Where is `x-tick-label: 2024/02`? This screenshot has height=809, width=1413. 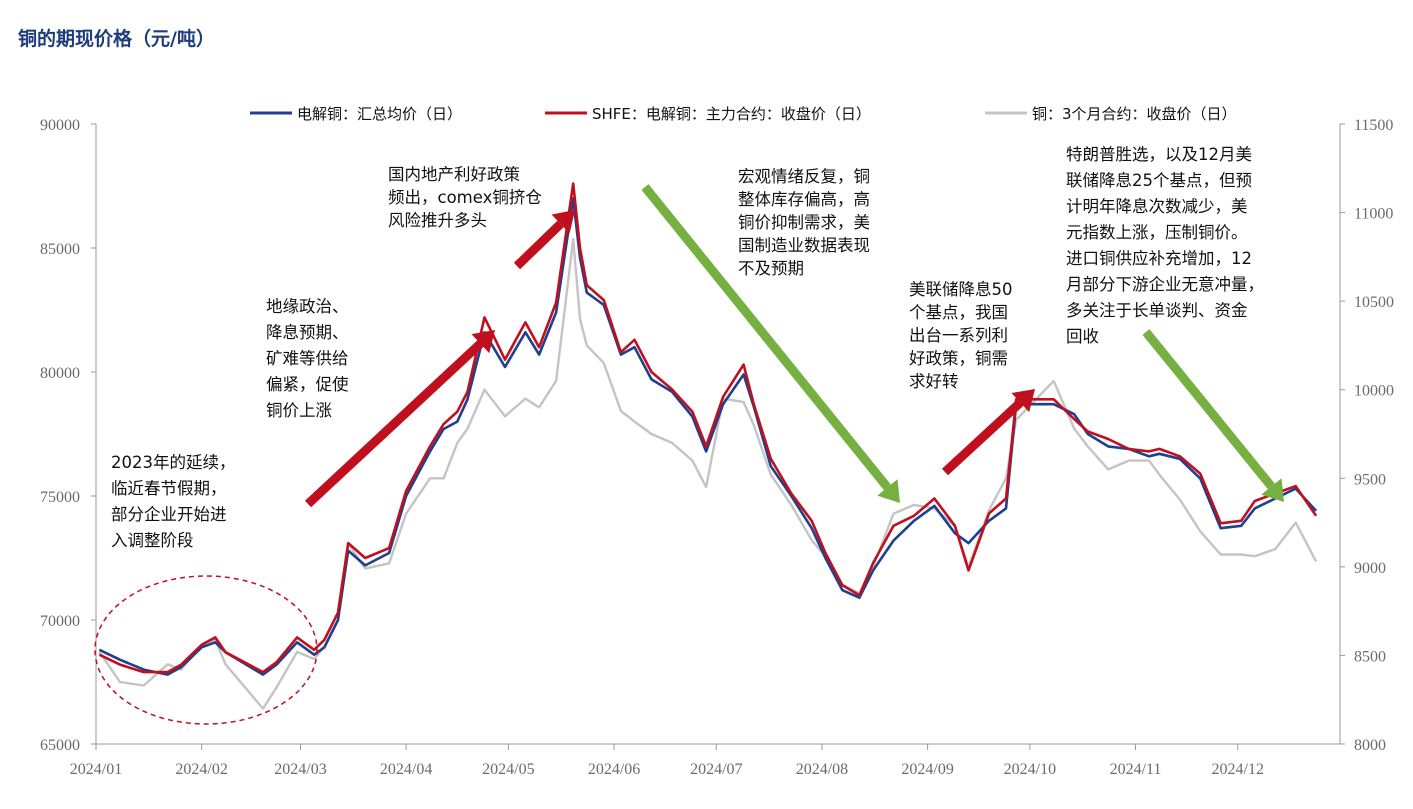 x-tick-label: 2024/02 is located at coordinates (201, 769).